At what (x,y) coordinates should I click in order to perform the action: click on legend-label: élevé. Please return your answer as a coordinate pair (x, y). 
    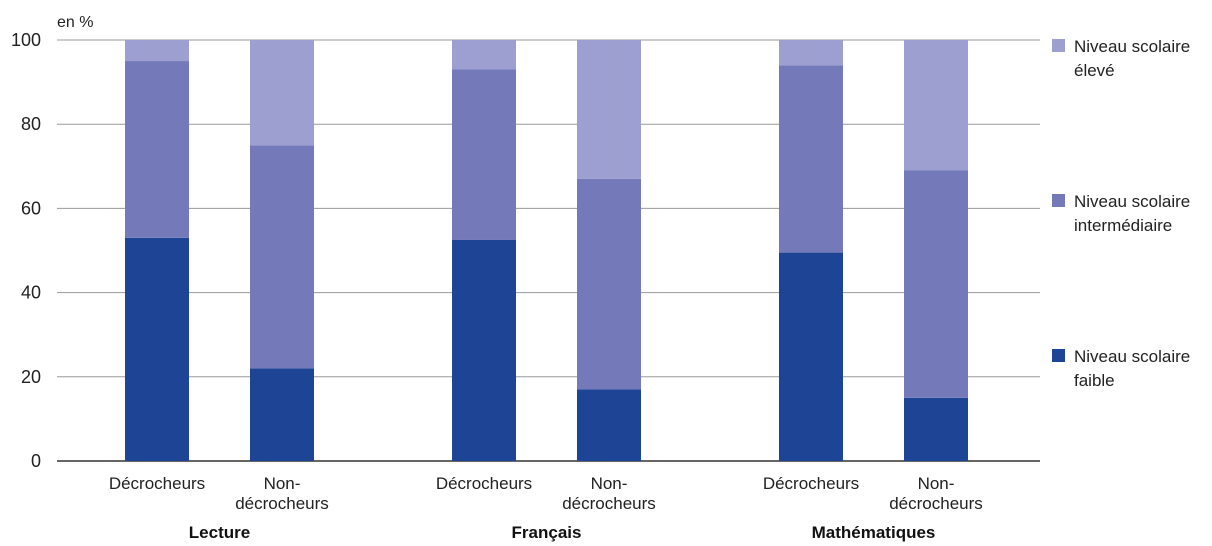
    Looking at the image, I should click on (1094, 70).